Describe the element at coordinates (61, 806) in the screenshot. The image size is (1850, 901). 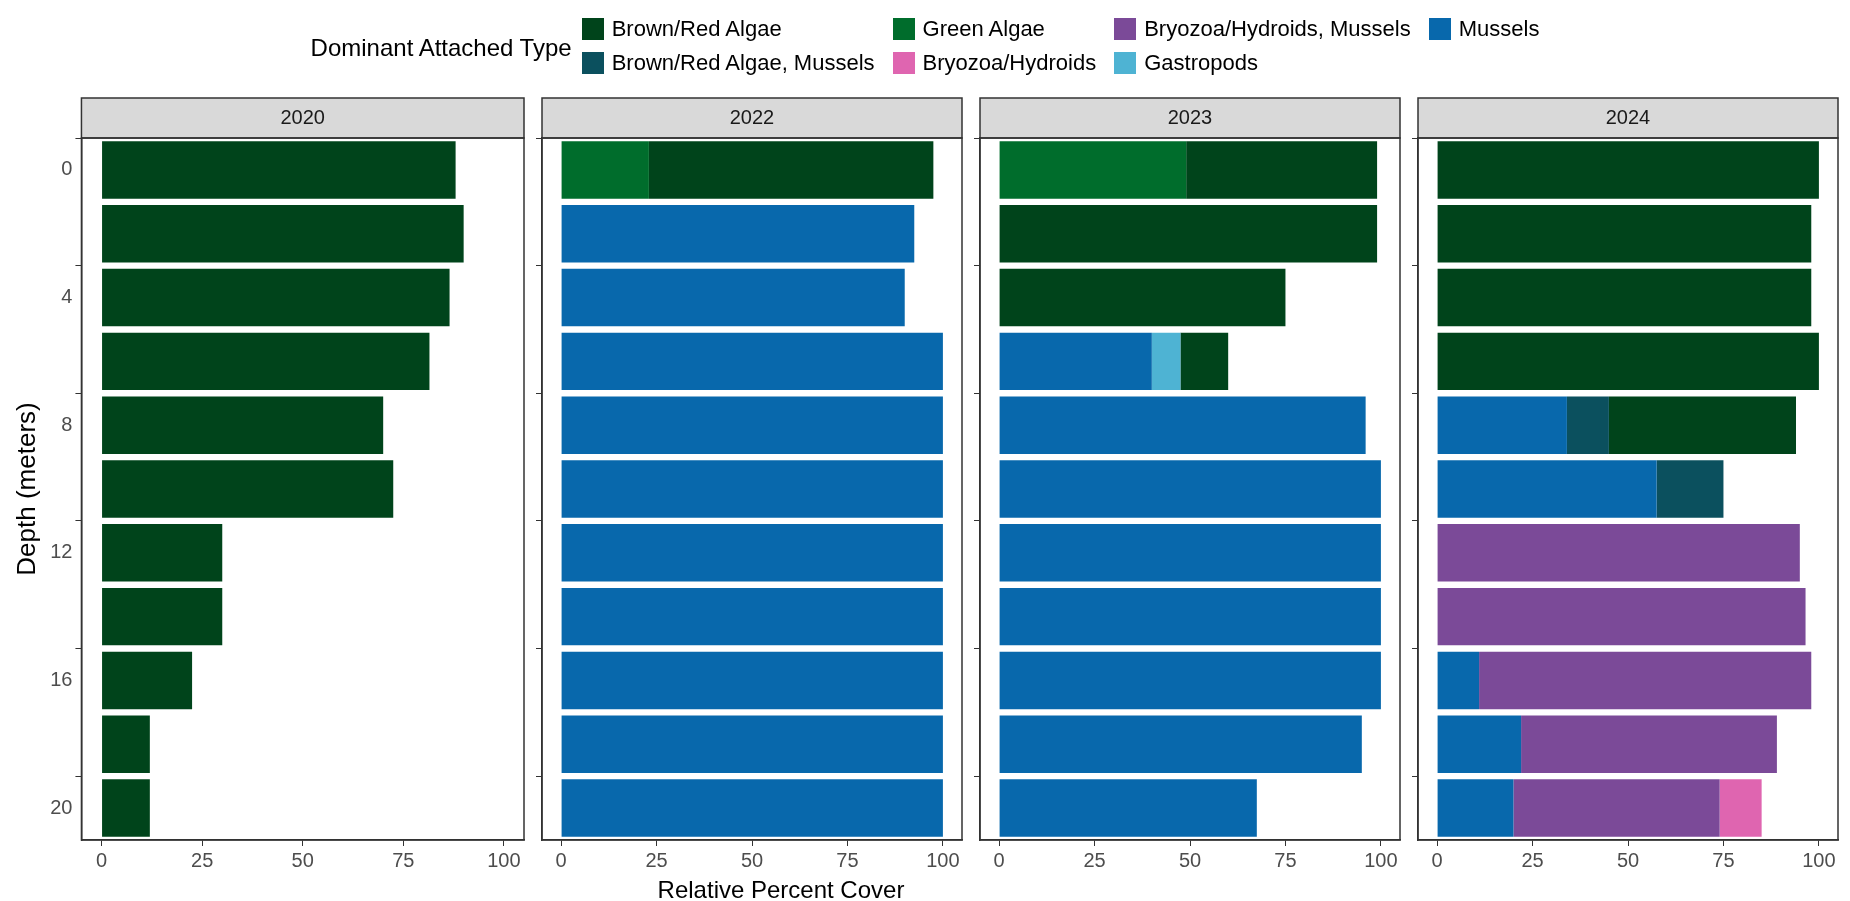
I see `y-tick-label: 20` at that location.